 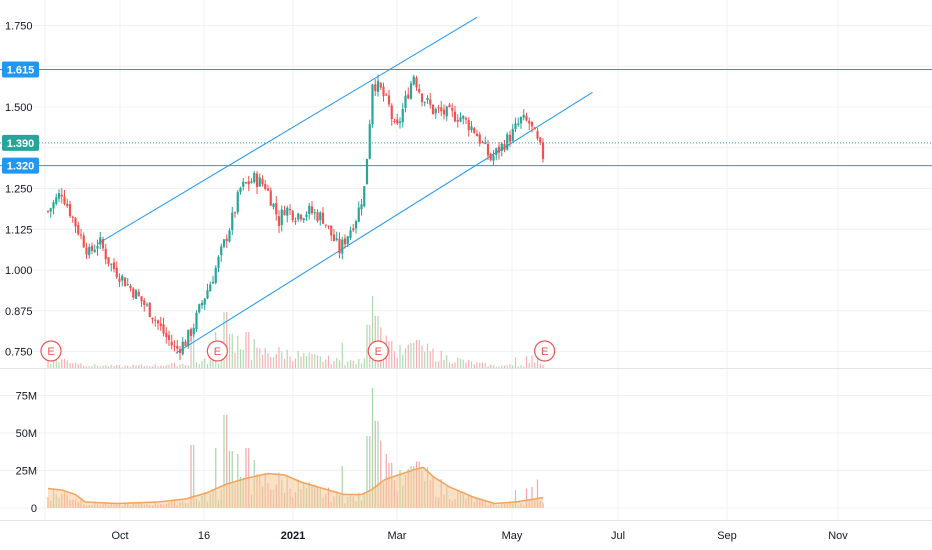 What do you see at coordinates (19, 312) in the screenshot?
I see `price-tick-label: 0.875` at bounding box center [19, 312].